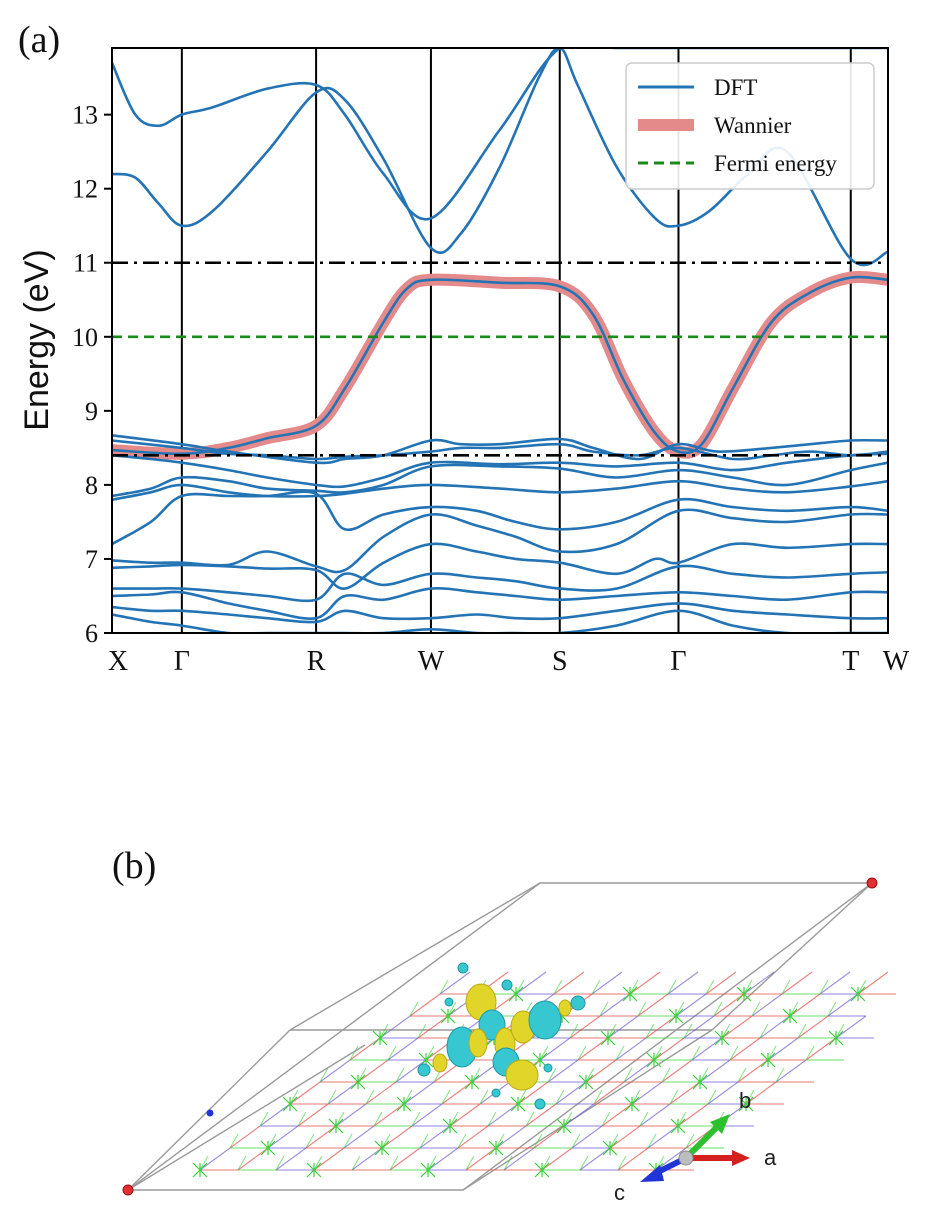 The height and width of the screenshot is (1228, 927). Describe the element at coordinates (91, 485) in the screenshot. I see `y-tick-label: 8` at that location.